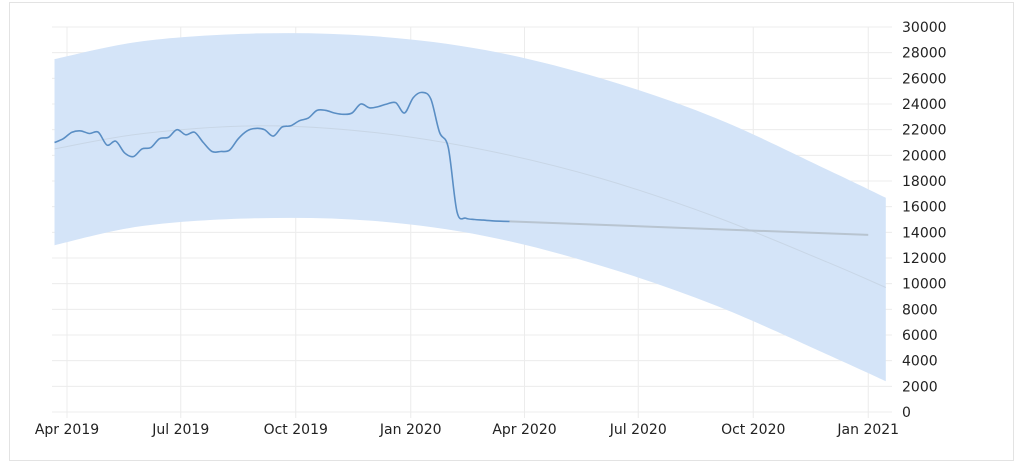 The width and height of the screenshot is (1024, 468). What do you see at coordinates (906, 413) in the screenshot?
I see `y-tick-label: 0` at bounding box center [906, 413].